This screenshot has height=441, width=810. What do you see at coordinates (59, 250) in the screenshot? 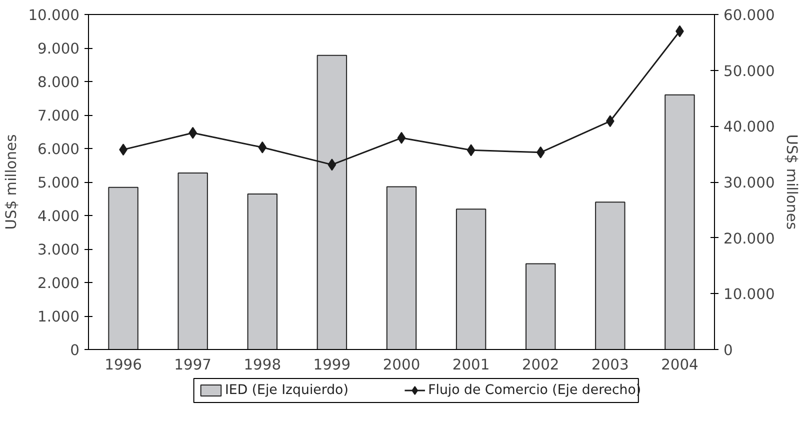
I see `y-tick-label: 3.000` at bounding box center [59, 250].